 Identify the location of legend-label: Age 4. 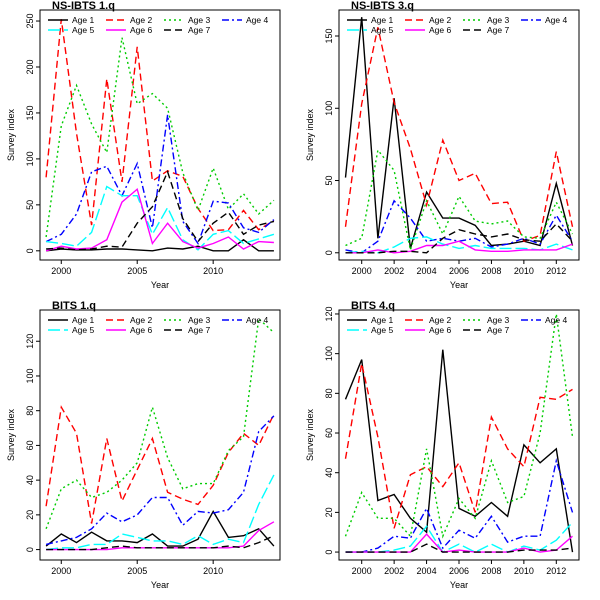
(257, 20).